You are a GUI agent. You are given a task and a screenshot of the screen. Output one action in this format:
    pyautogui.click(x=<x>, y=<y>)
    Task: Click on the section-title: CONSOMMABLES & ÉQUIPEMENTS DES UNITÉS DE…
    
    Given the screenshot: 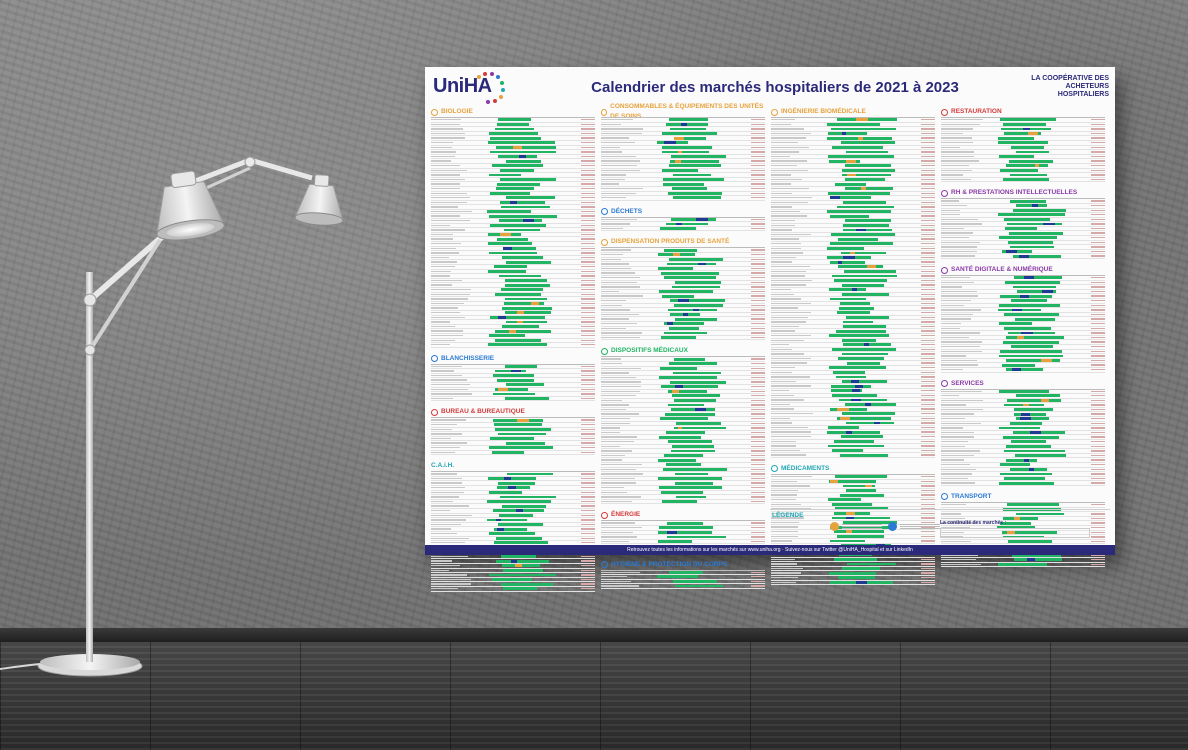 What is the action you would take?
    pyautogui.click(x=687, y=111)
    